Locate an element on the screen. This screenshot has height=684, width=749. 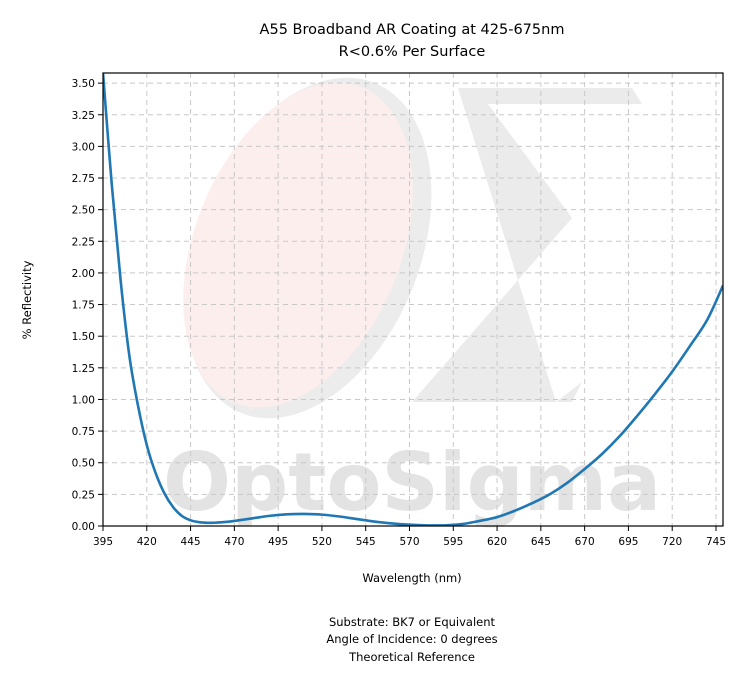
x-tick-label: 470 is located at coordinates (234, 542).